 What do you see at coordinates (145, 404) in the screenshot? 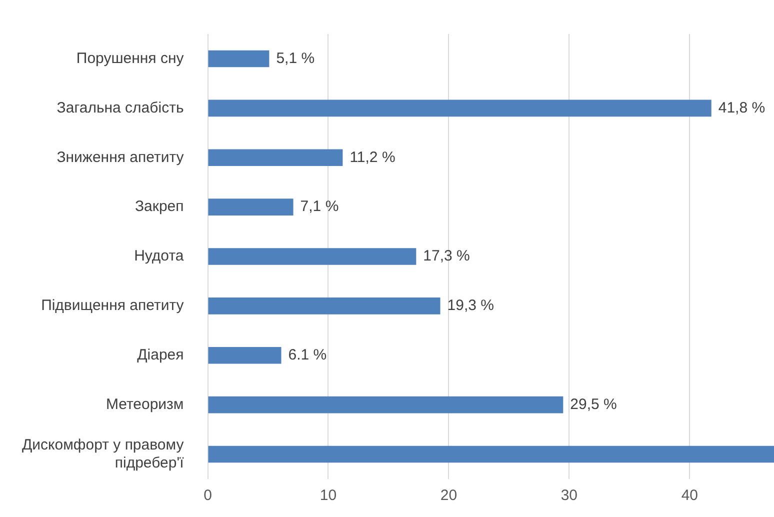
I see `y-tick-label: Метеоризм` at bounding box center [145, 404].